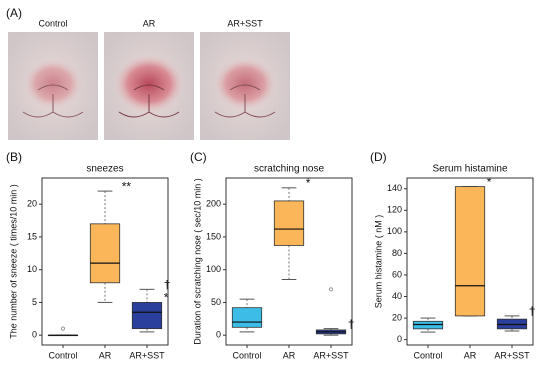 The width and height of the screenshot is (550, 370). I want to click on chart-title: scratching nose, so click(289, 169).